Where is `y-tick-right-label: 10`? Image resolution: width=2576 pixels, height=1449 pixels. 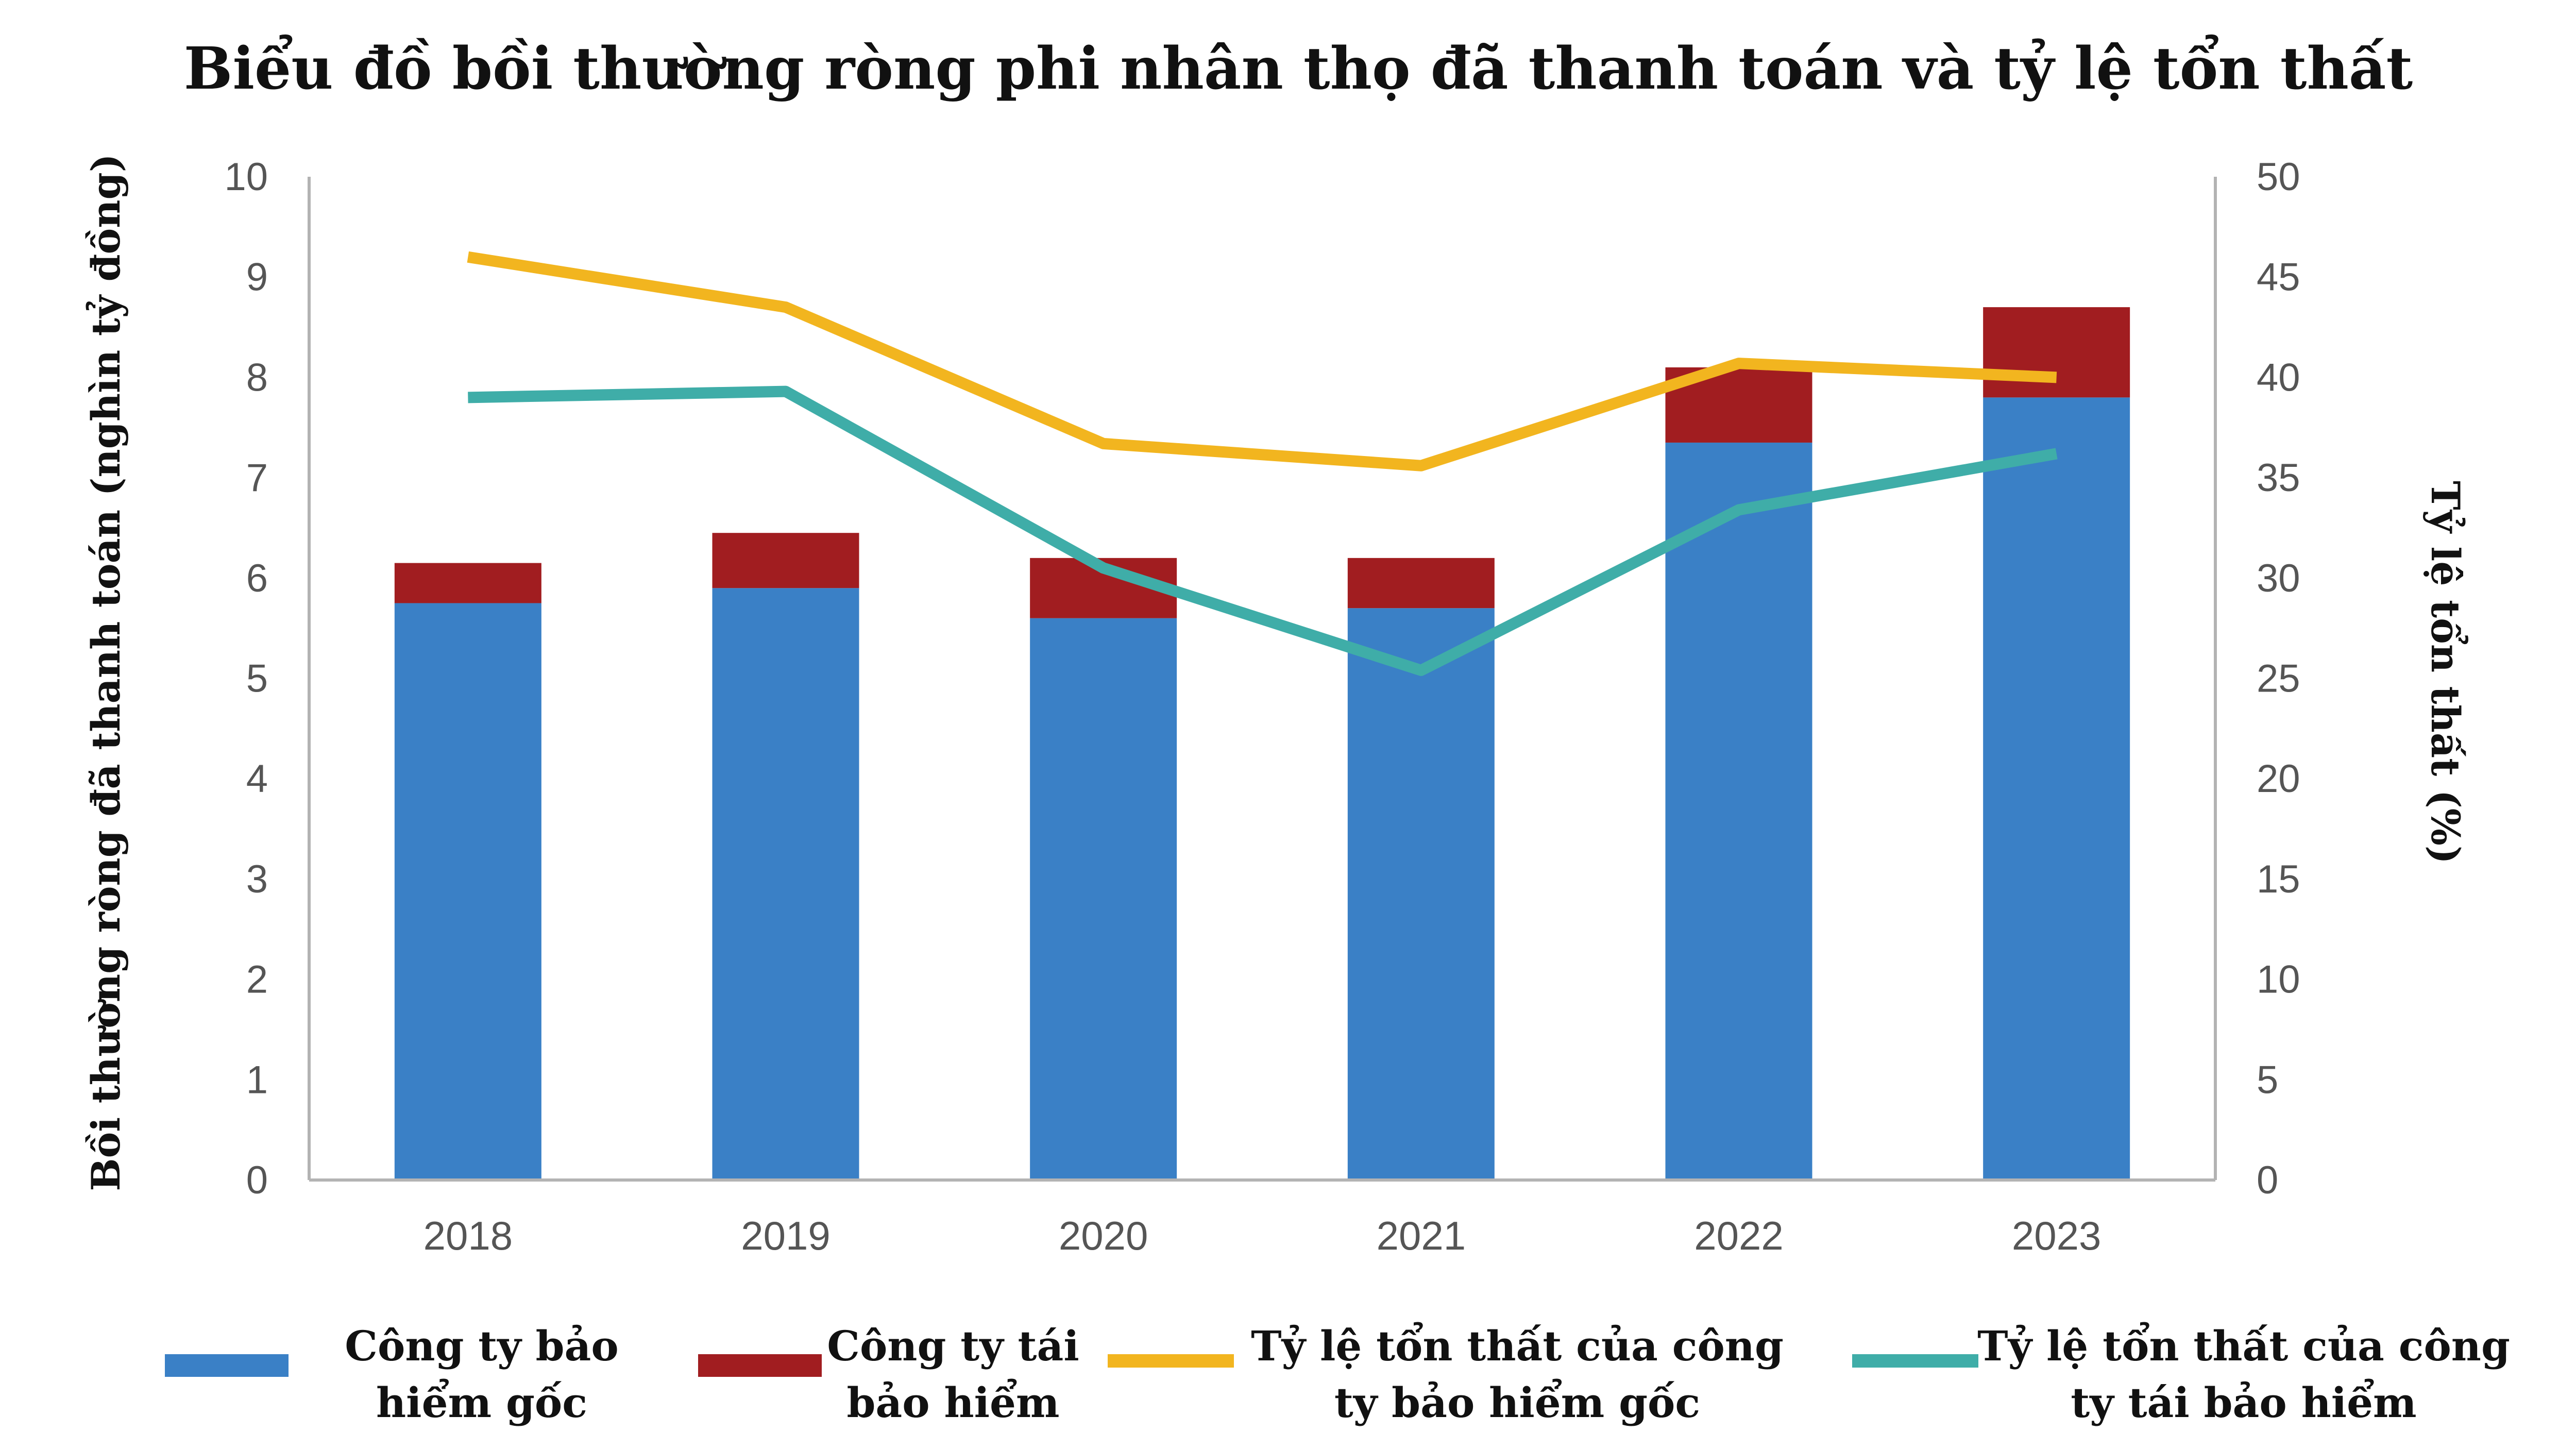 y-tick-right-label: 10 is located at coordinates (2278, 980).